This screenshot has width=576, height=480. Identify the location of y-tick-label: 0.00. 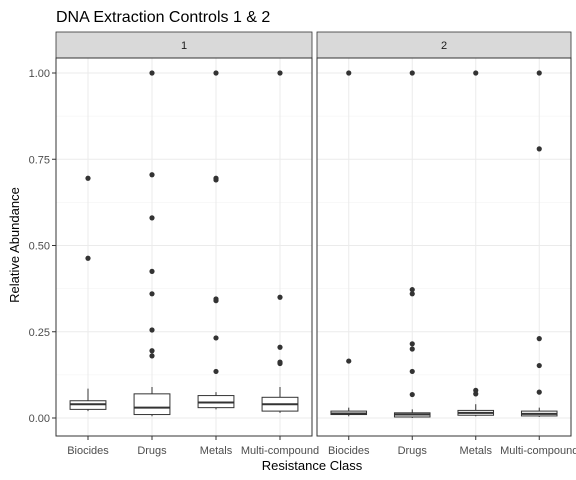
(39, 419).